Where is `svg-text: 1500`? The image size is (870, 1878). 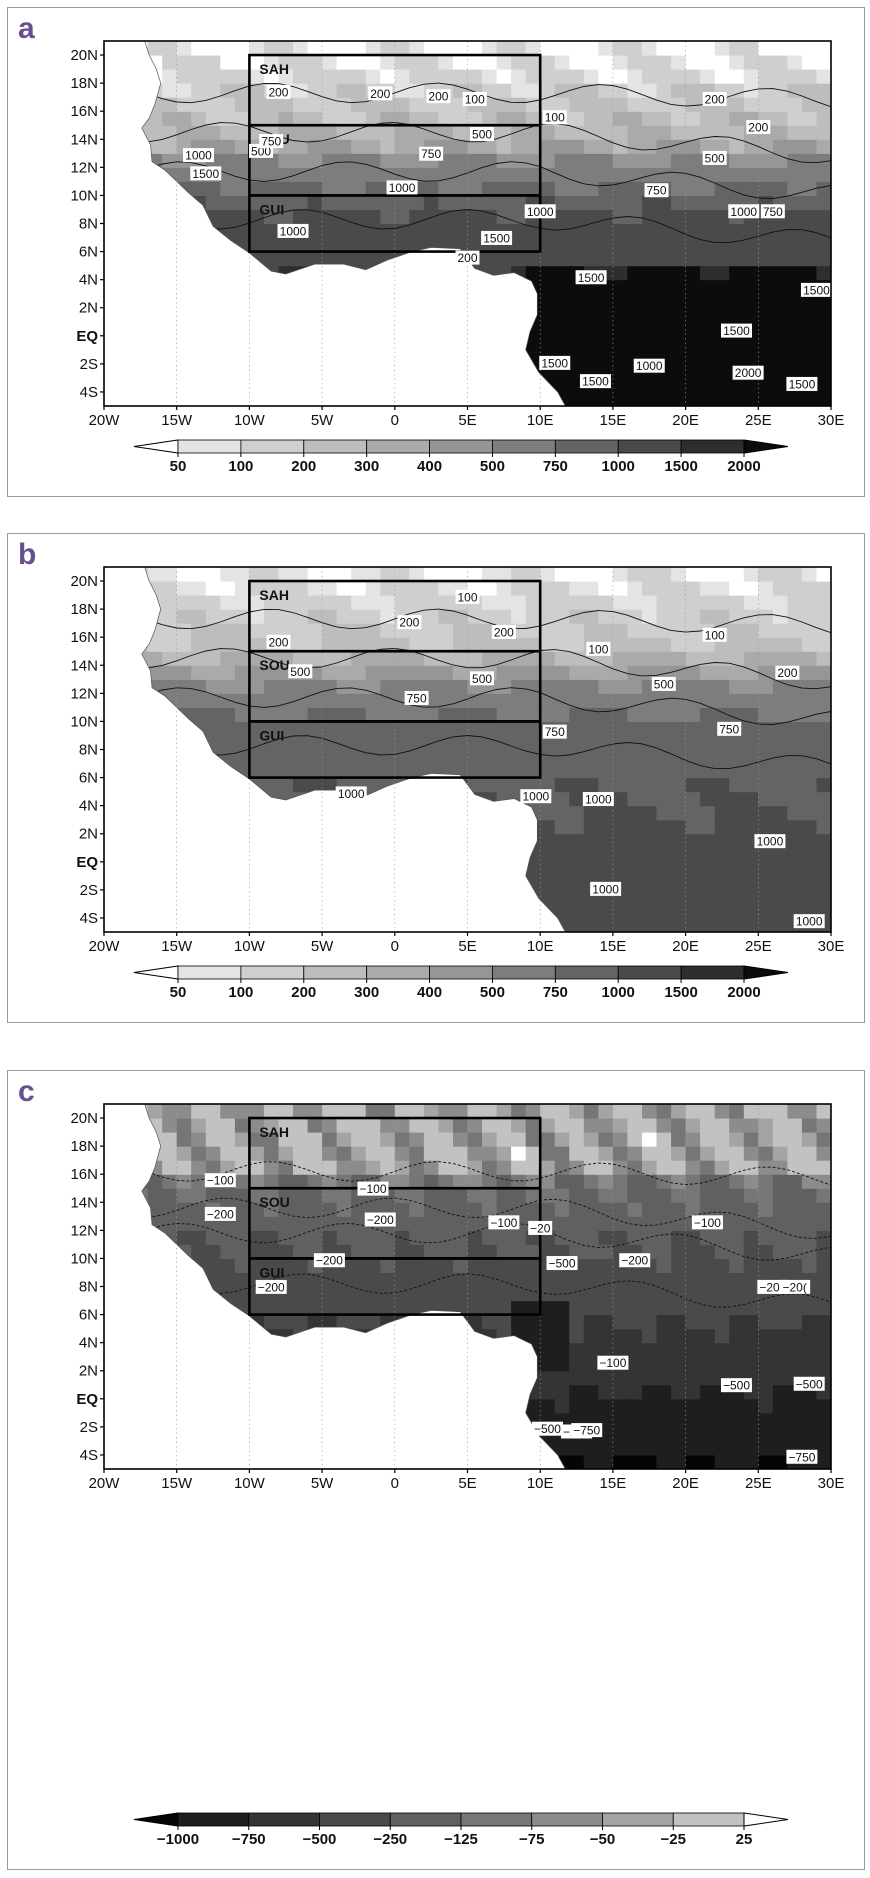
svg-text: 1500 is located at coordinates (595, 382).